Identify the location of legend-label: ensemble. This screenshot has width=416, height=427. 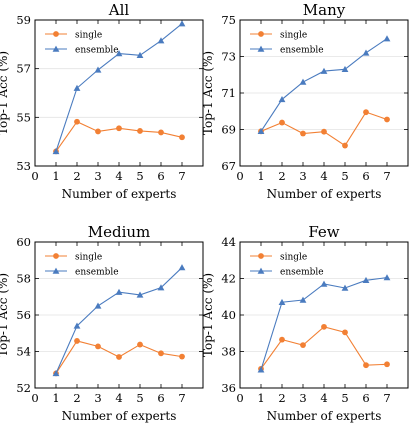
(97, 51).